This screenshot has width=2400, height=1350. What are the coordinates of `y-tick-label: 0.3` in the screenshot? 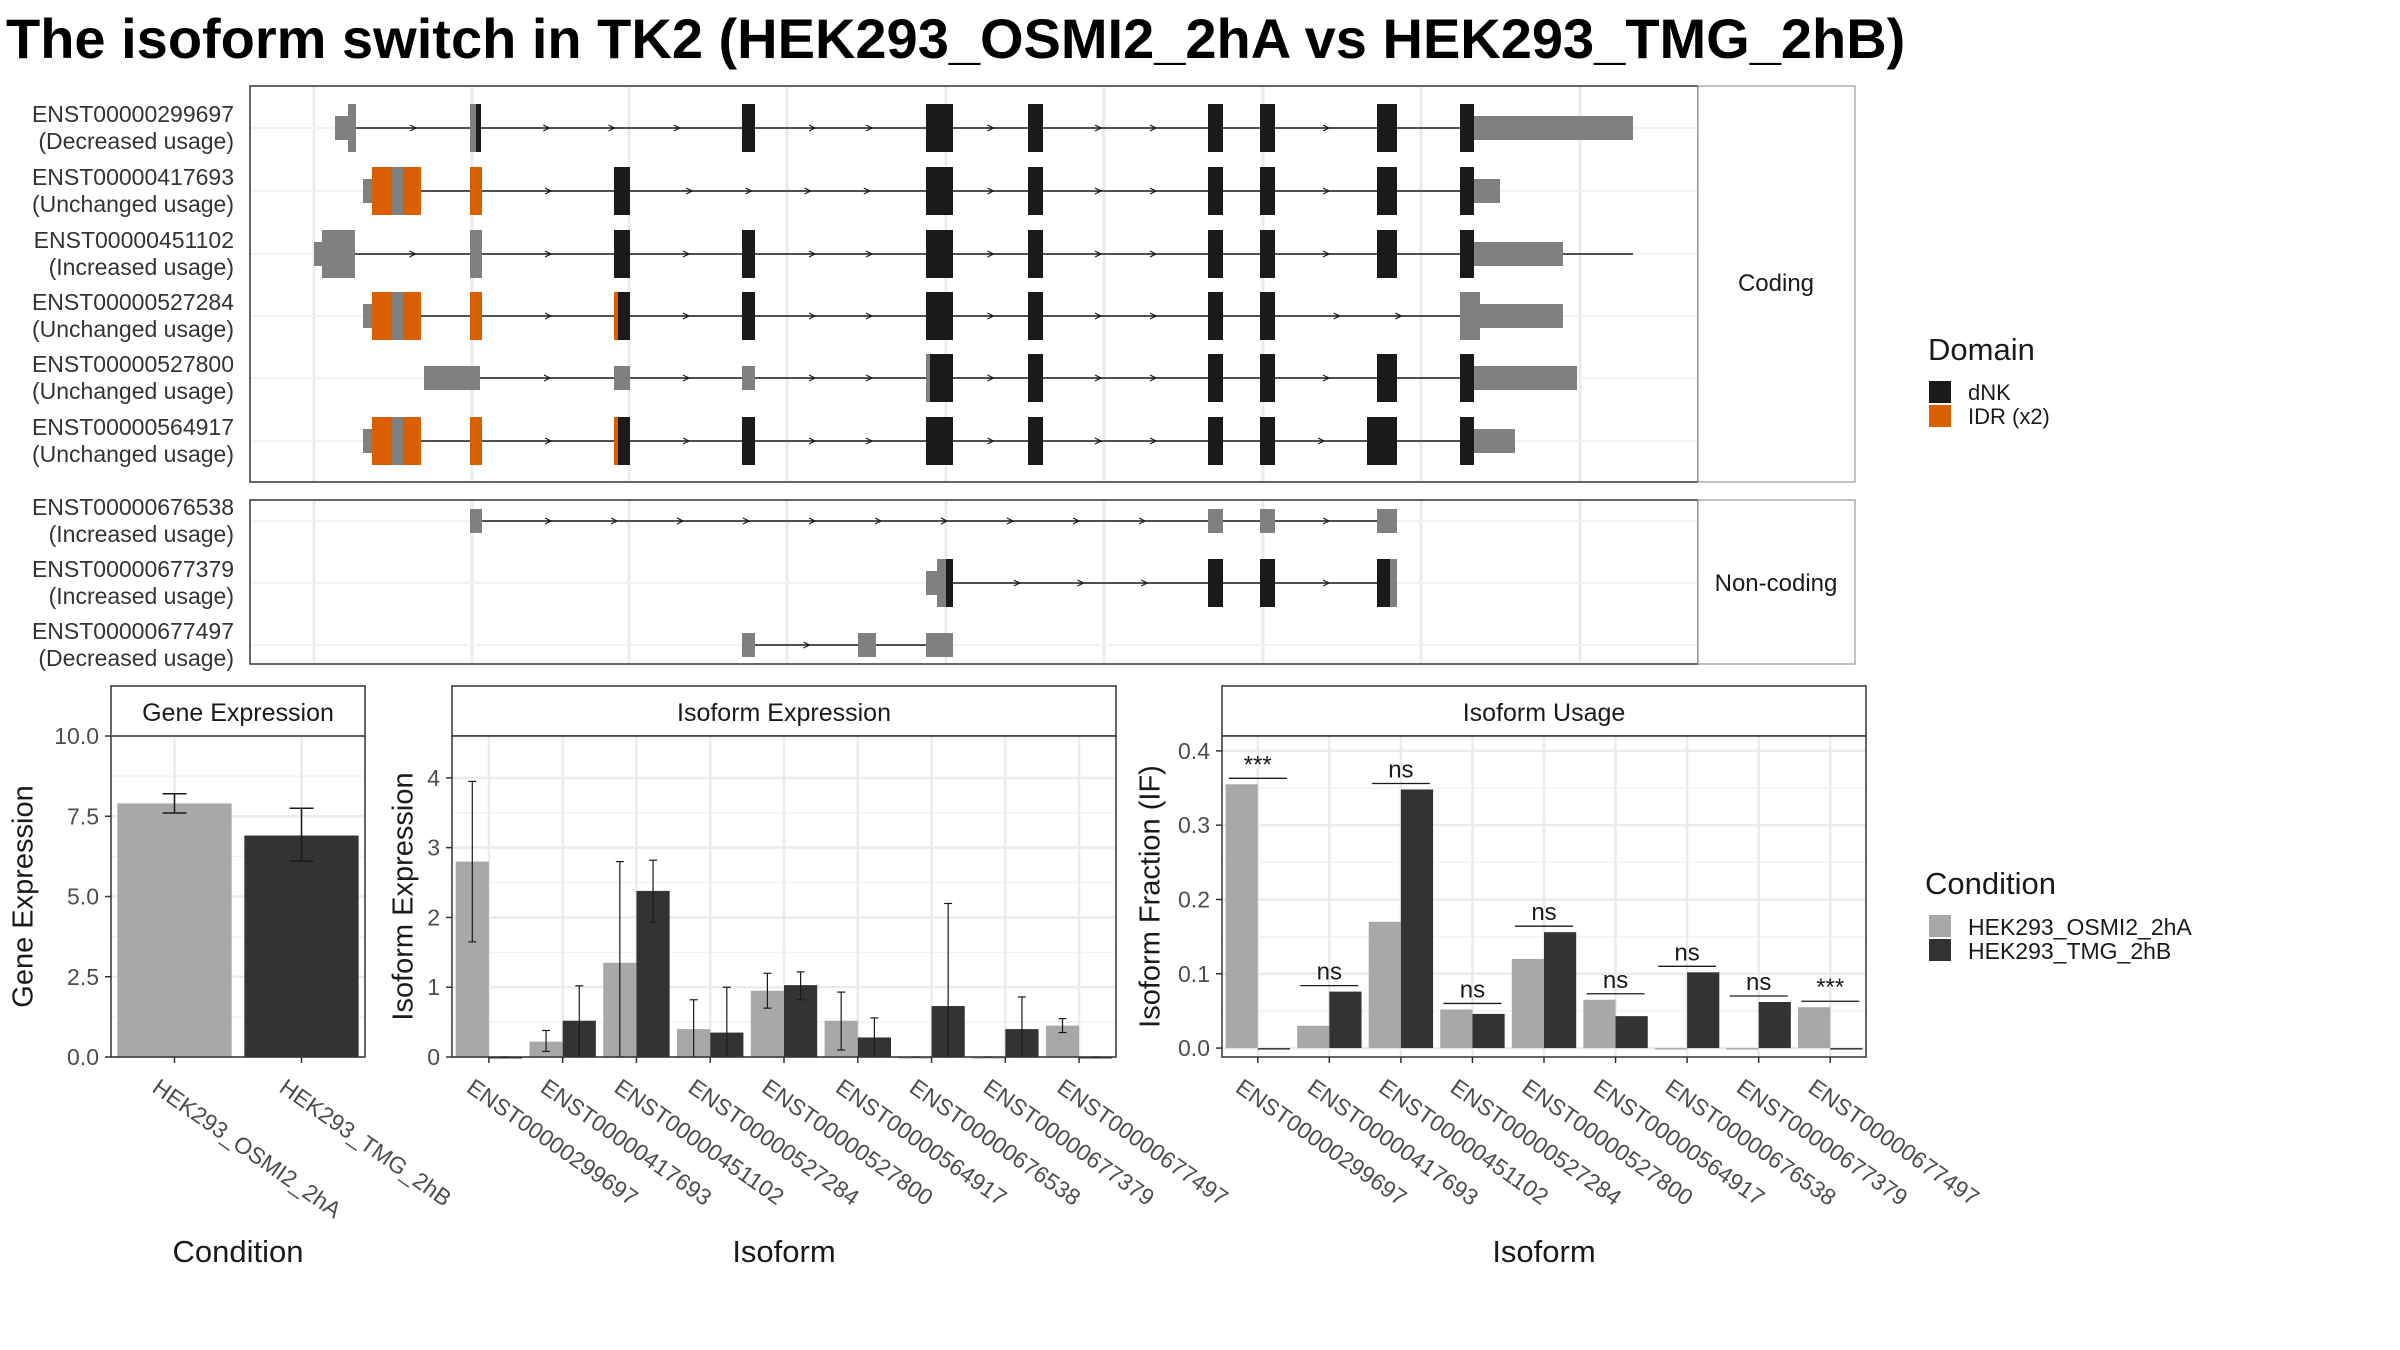 It's located at (1194, 825).